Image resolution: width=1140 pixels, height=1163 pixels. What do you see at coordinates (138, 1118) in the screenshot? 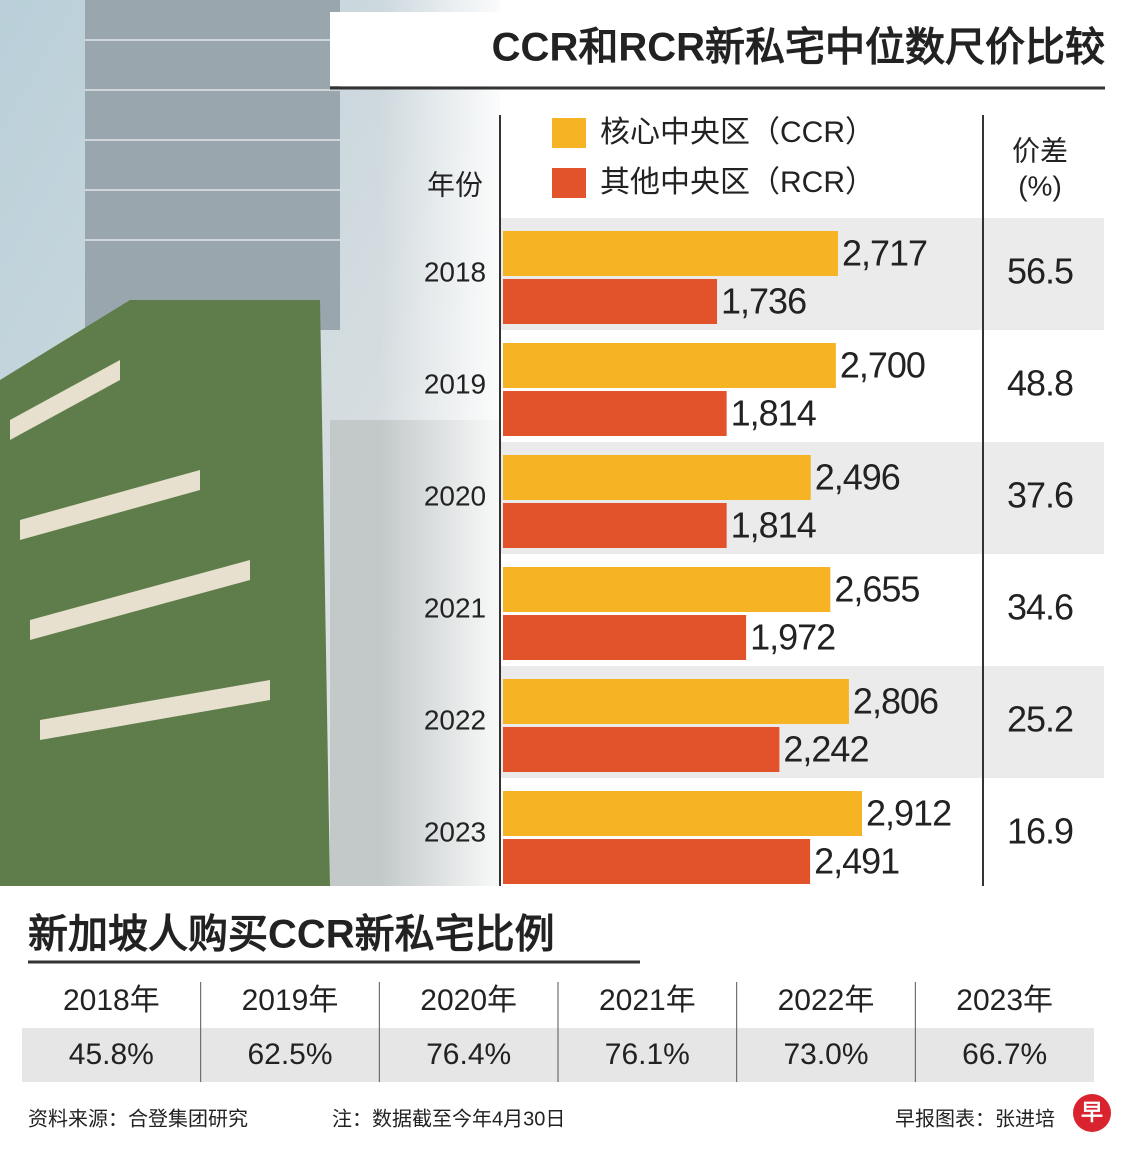
I see `source: 资料来源：合登集团研究` at bounding box center [138, 1118].